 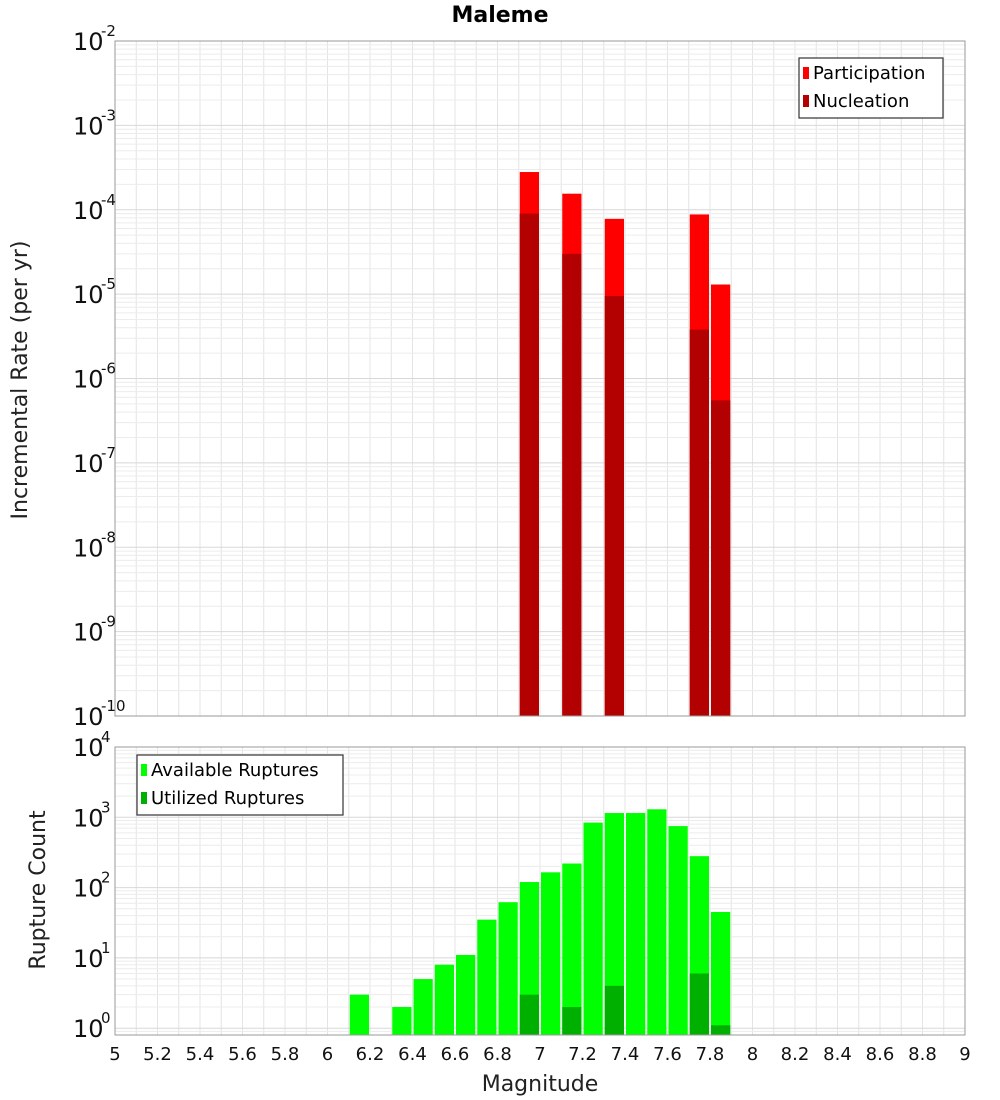 I want to click on x-tick-label: 6.4, so click(x=412, y=1054).